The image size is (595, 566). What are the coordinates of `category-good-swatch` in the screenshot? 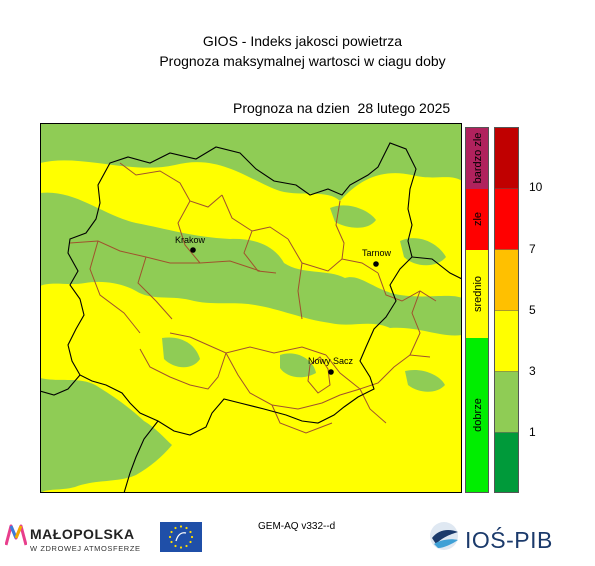 It's located at (477, 415).